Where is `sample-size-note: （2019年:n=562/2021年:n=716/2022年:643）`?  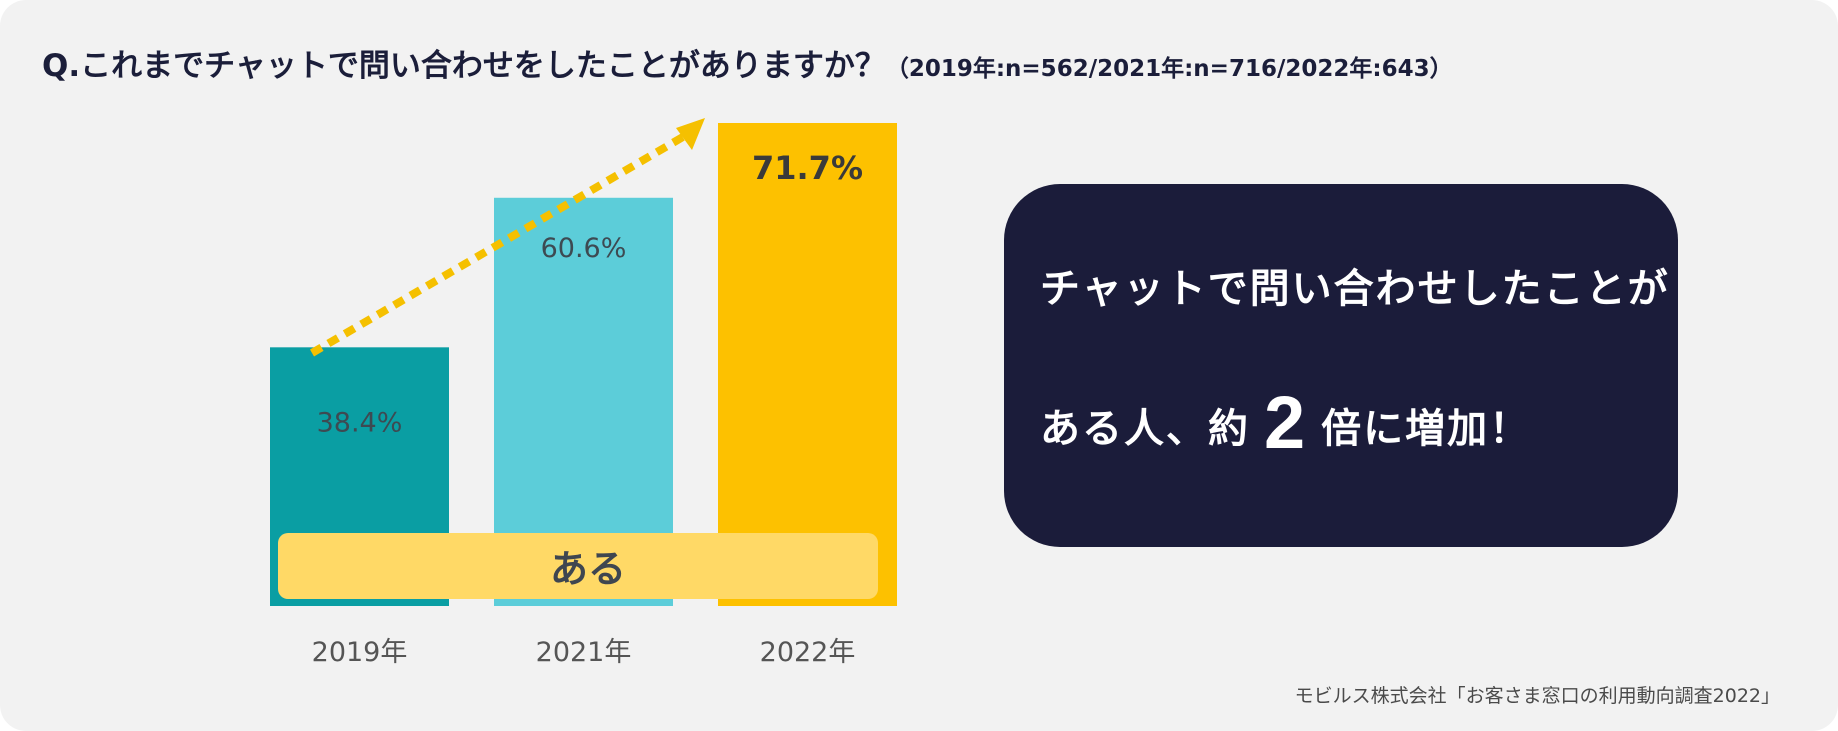
sample-size-note: （2019年:n=562/2021年:n=716/2022年:643） is located at coordinates (1169, 69).